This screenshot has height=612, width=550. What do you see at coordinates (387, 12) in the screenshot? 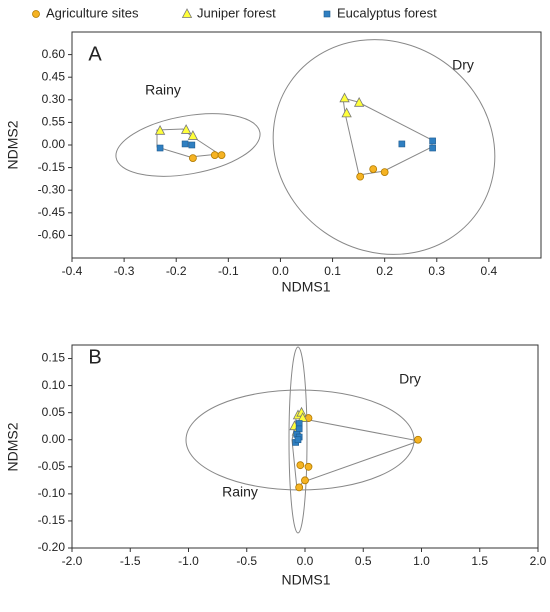
I see `legend-label: Eucalyptus forest` at bounding box center [387, 12].